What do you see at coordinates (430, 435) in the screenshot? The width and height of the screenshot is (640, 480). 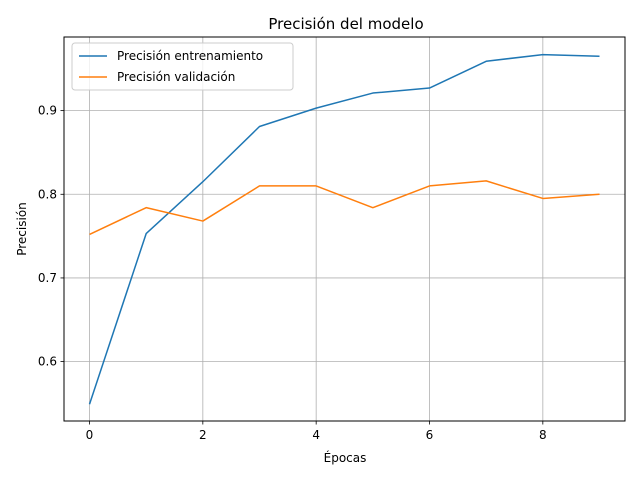 I see `x-tick-label: 6` at bounding box center [430, 435].